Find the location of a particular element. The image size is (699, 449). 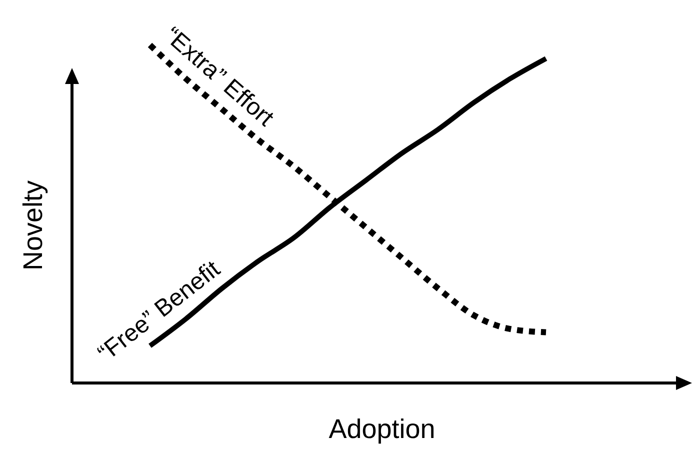

y-axis-title: Novelty is located at coordinates (33, 225).